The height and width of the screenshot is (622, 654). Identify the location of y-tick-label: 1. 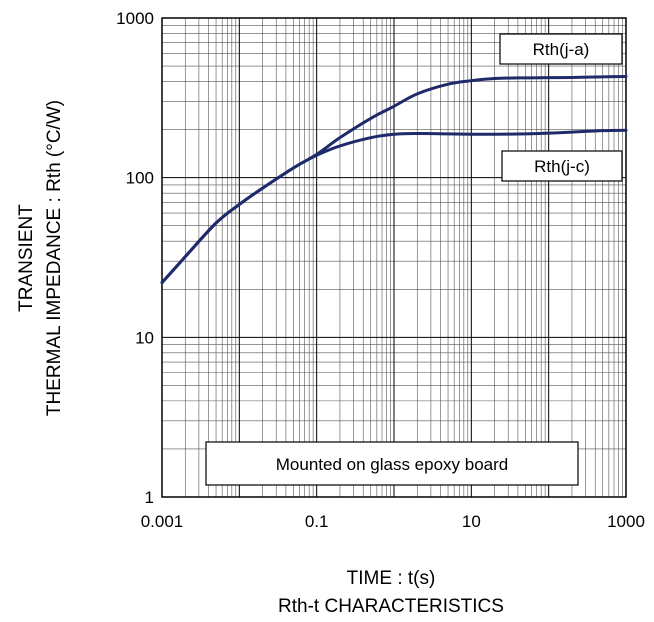
(149, 497).